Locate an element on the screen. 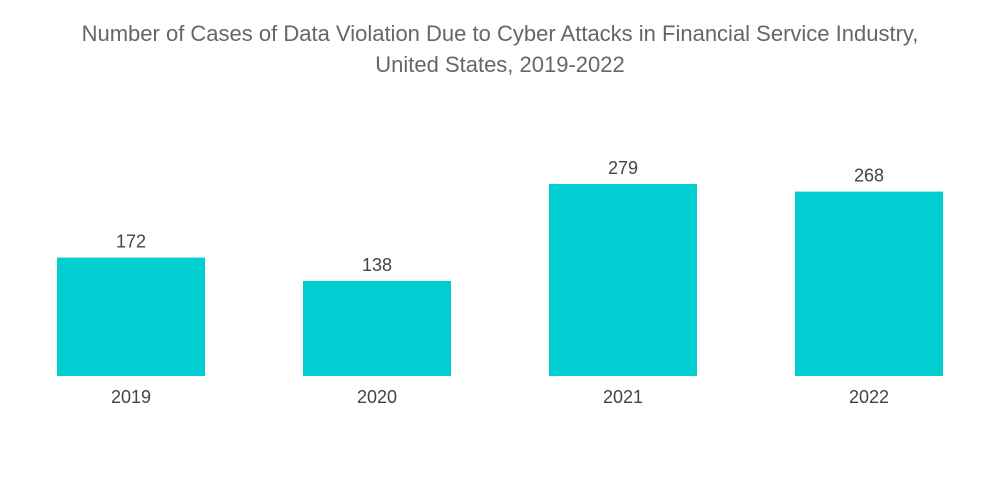 This screenshot has height=504, width=1000. data-label-2019: 172 is located at coordinates (131, 242).